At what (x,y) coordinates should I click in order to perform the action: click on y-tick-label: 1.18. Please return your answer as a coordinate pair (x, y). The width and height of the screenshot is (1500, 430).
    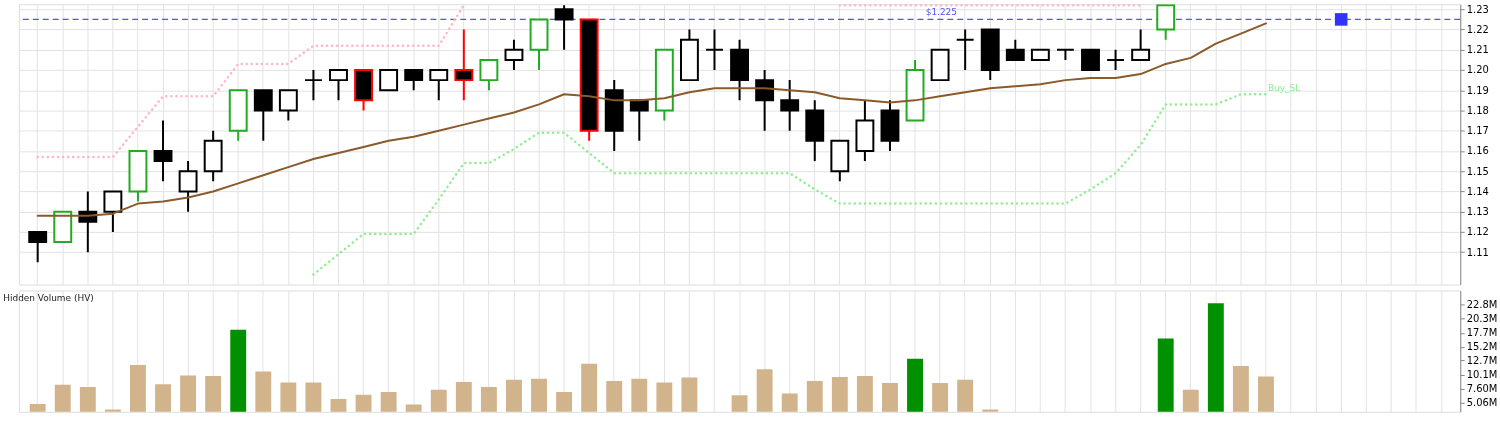
    Looking at the image, I should click on (1477, 110).